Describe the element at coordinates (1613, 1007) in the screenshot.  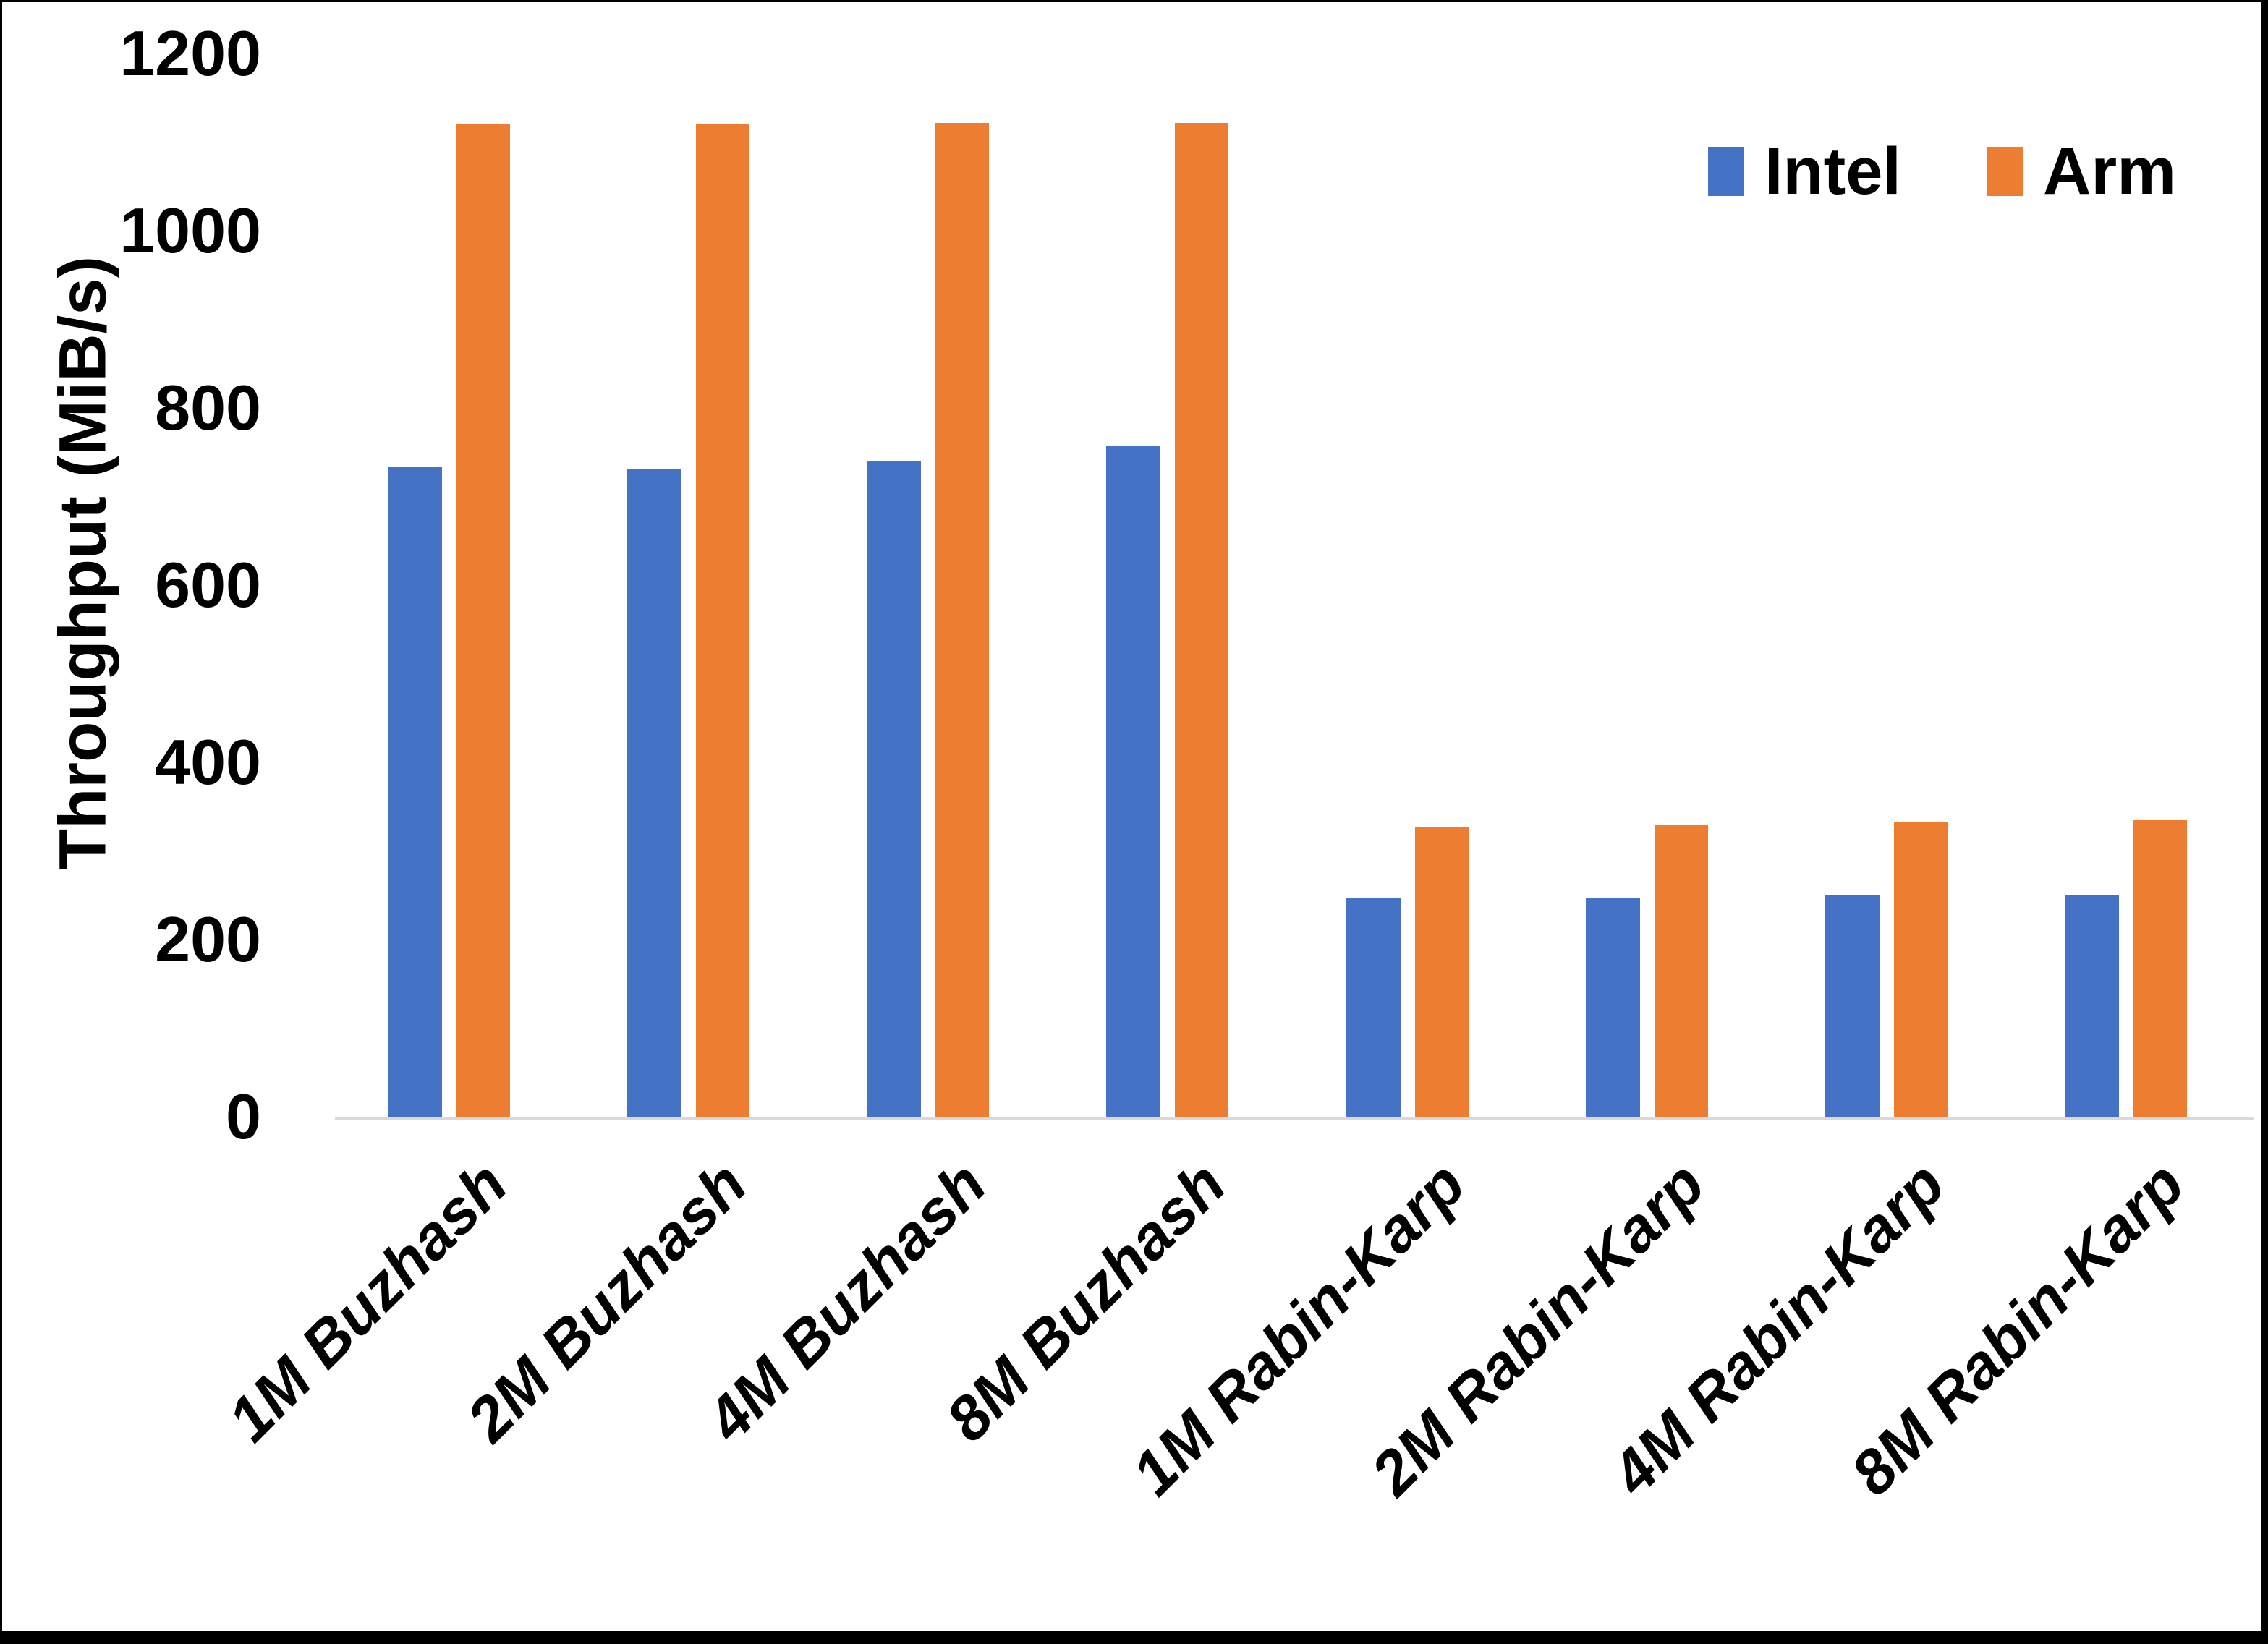
I see `bar-intel-2m-rabin-karp` at that location.